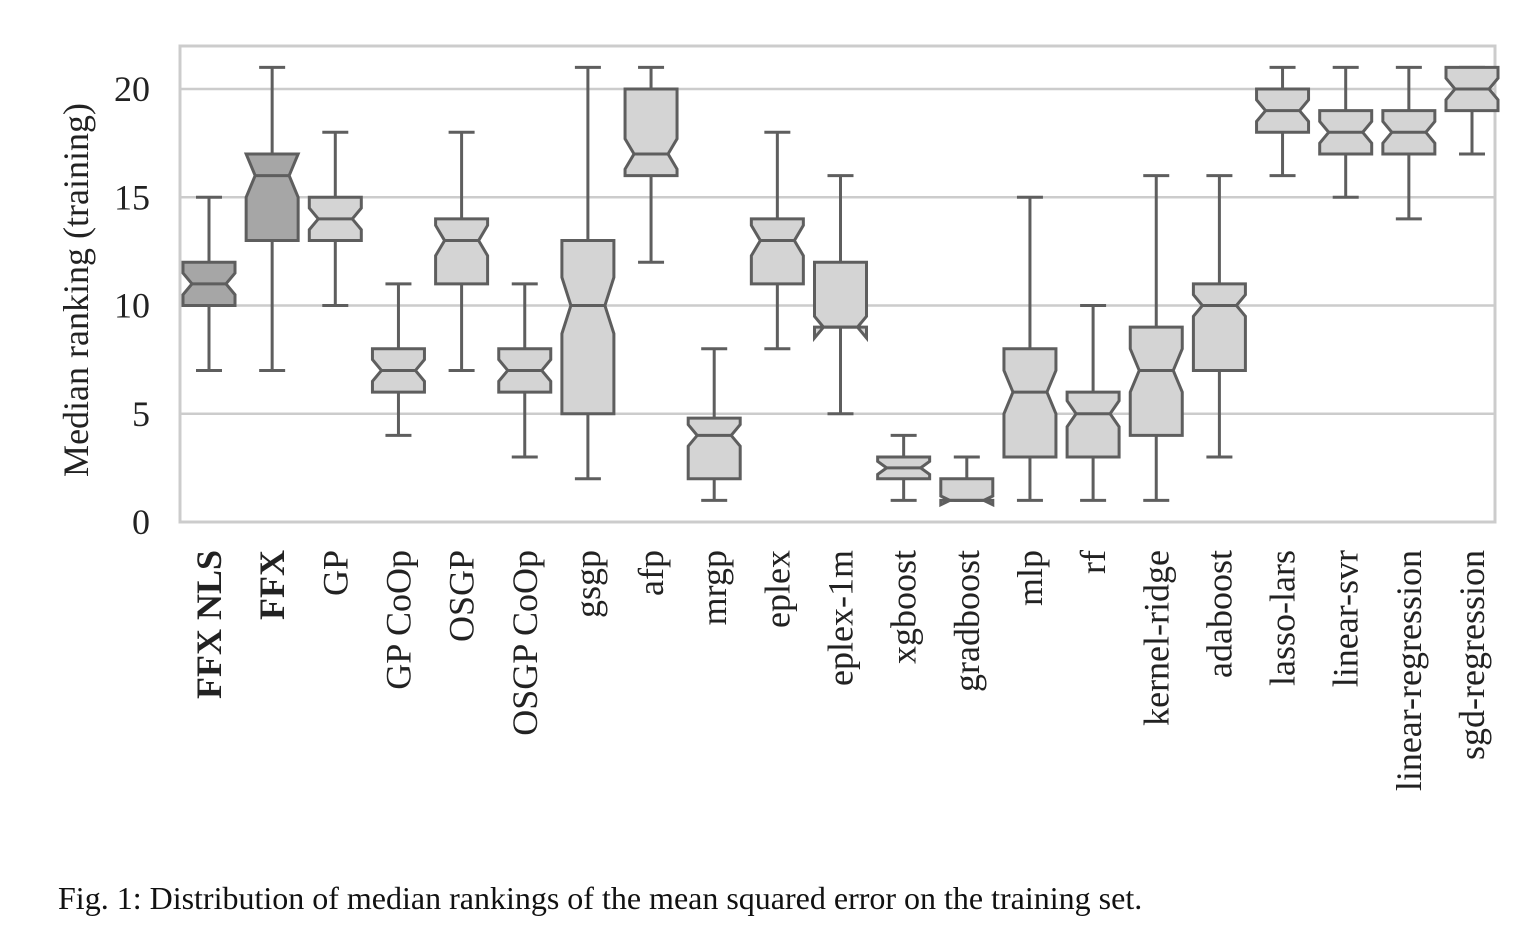 This screenshot has width=1537, height=948. I want to click on y-tick-label: 15, so click(132, 197).